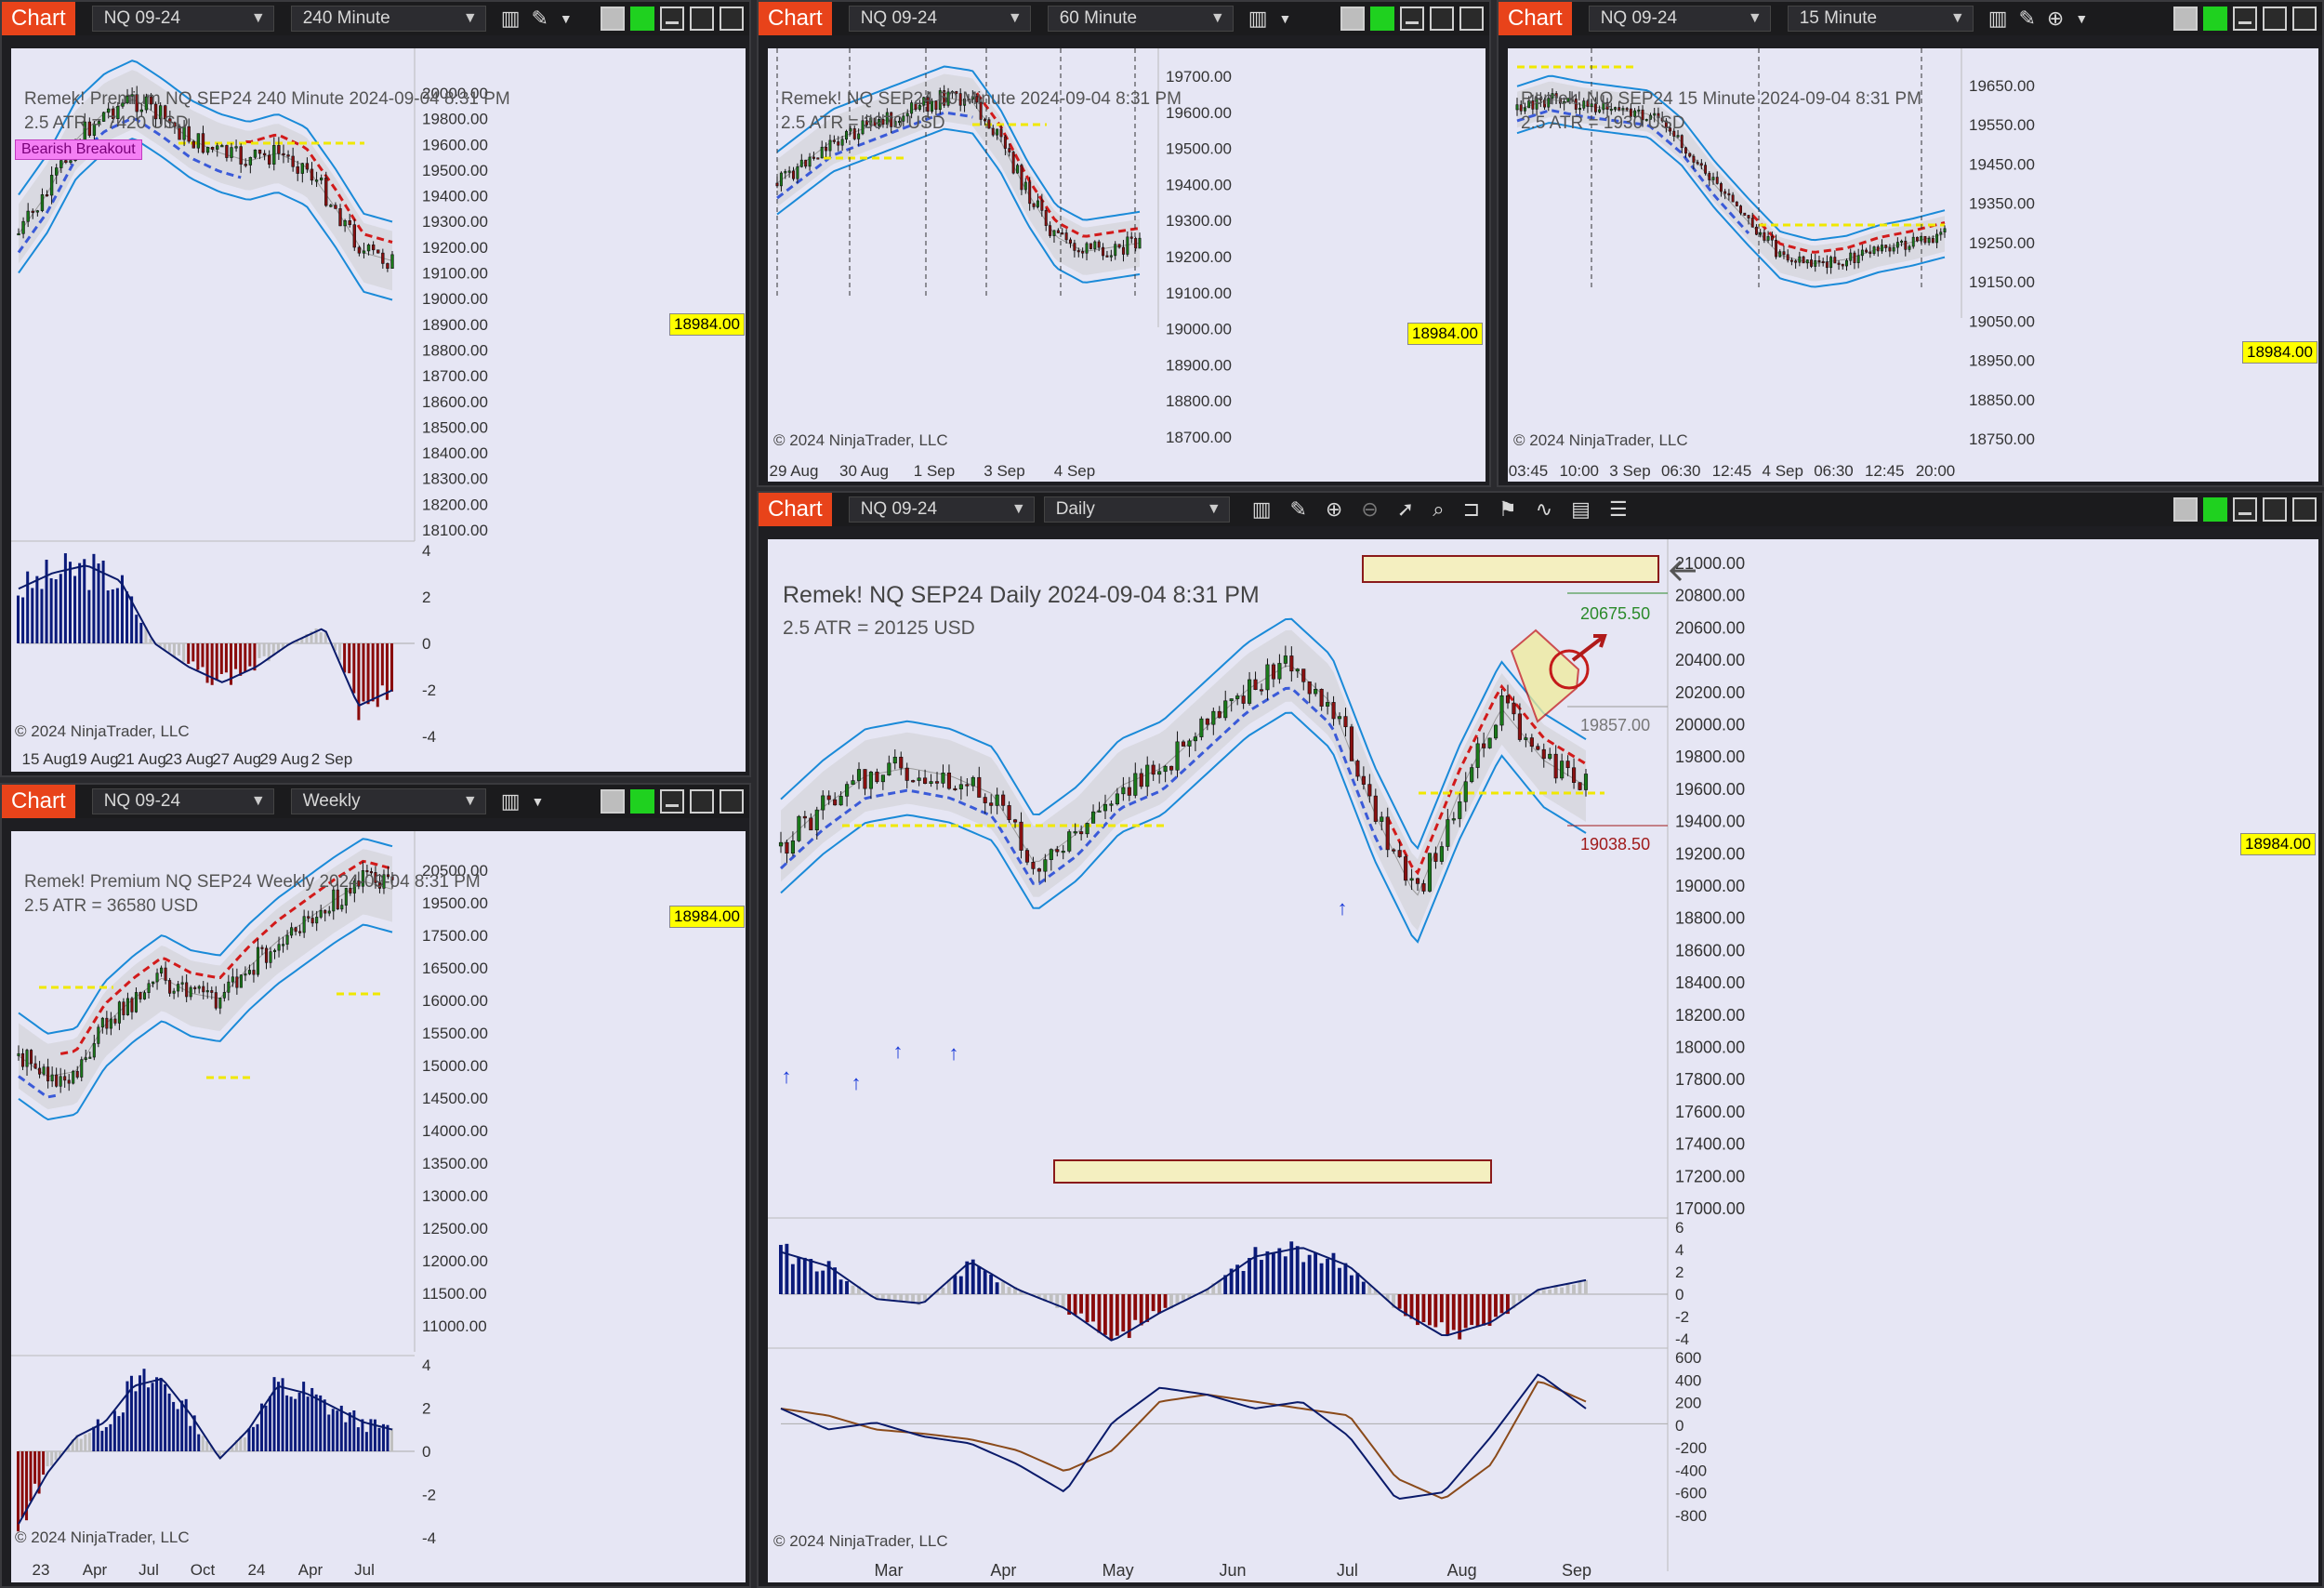 Image resolution: width=2324 pixels, height=1588 pixels. Describe the element at coordinates (1471, 509) in the screenshot. I see `window-icon: ⊐` at that location.